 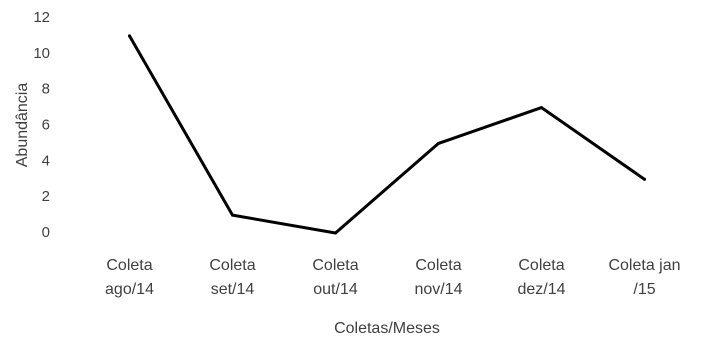 I want to click on y-axis-title: Abundância, so click(x=22, y=125).